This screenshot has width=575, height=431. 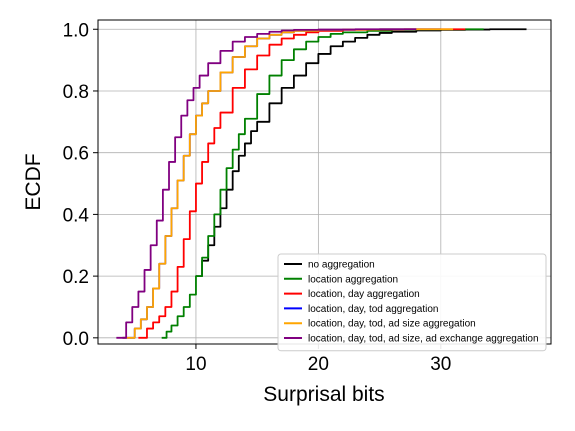 What do you see at coordinates (76, 277) in the screenshot?
I see `y-tick-label: 0.2` at bounding box center [76, 277].